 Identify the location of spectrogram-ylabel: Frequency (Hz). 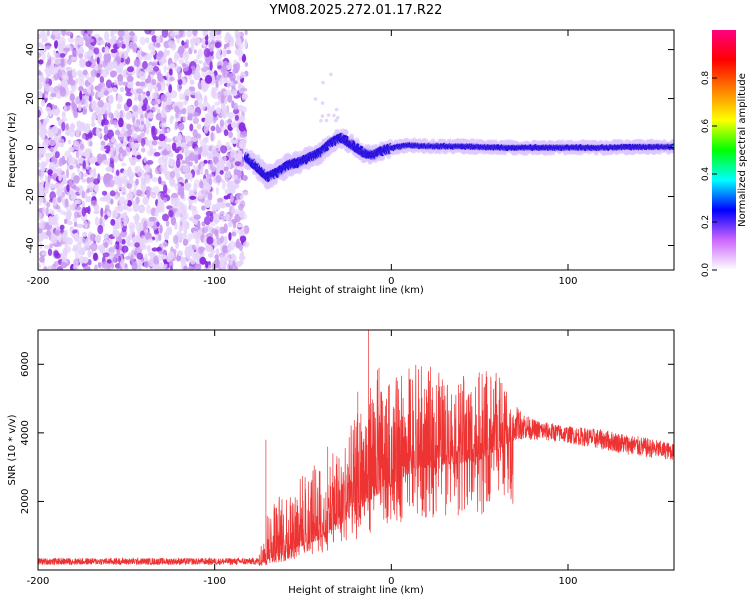
(12, 150).